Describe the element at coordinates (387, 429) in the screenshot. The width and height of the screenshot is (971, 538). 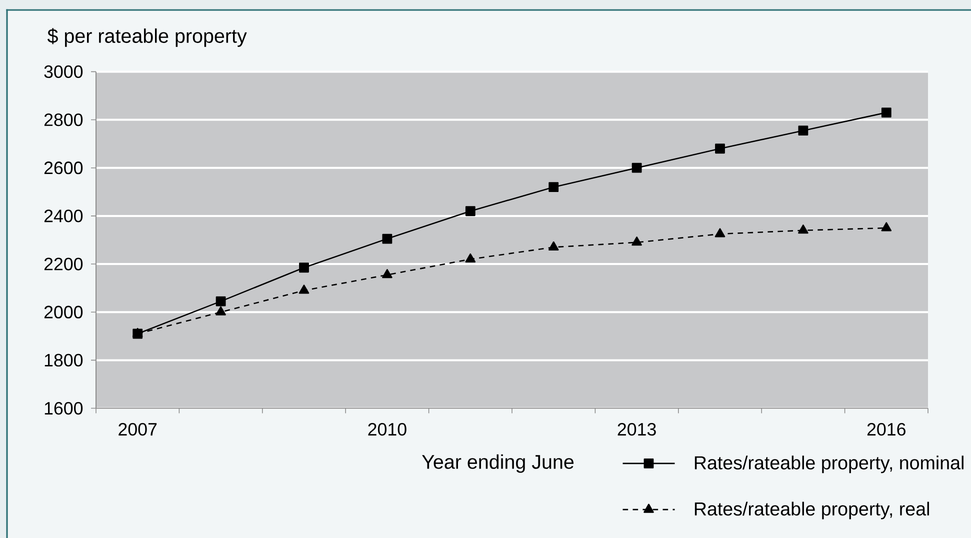
I see `x-tick-label: 2010` at that location.